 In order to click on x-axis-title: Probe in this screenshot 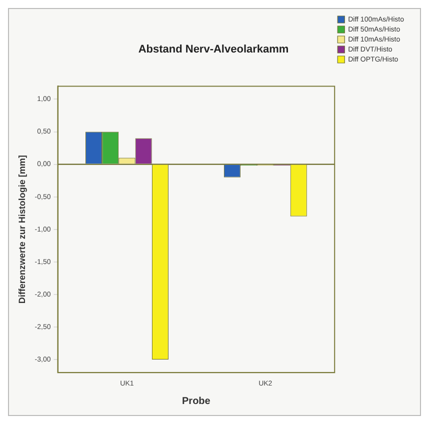, I will do `click(196, 401)`.